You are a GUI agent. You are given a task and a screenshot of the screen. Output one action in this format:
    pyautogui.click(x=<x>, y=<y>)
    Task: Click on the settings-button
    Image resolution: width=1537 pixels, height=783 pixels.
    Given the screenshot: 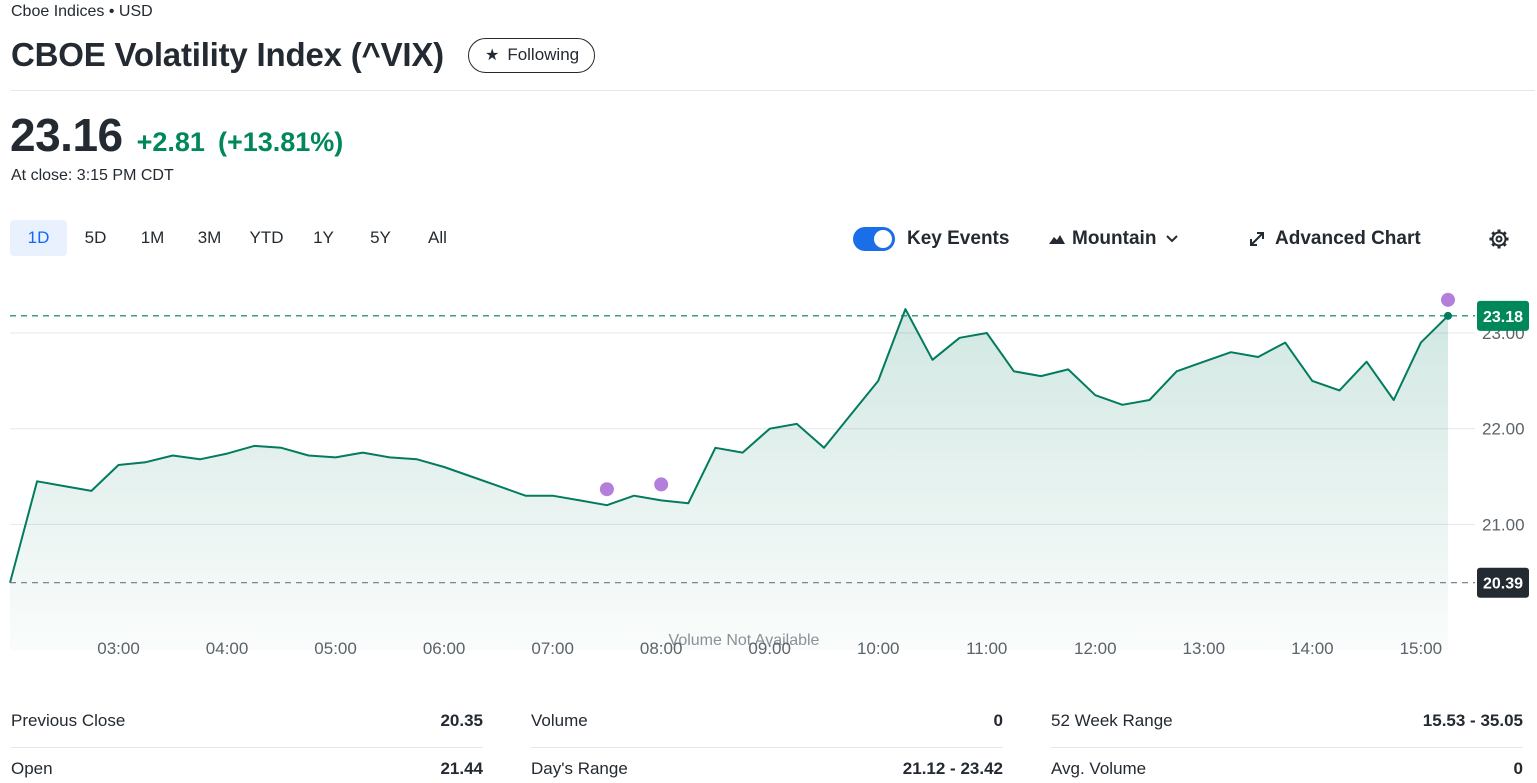 What is the action you would take?
    pyautogui.click(x=1499, y=239)
    